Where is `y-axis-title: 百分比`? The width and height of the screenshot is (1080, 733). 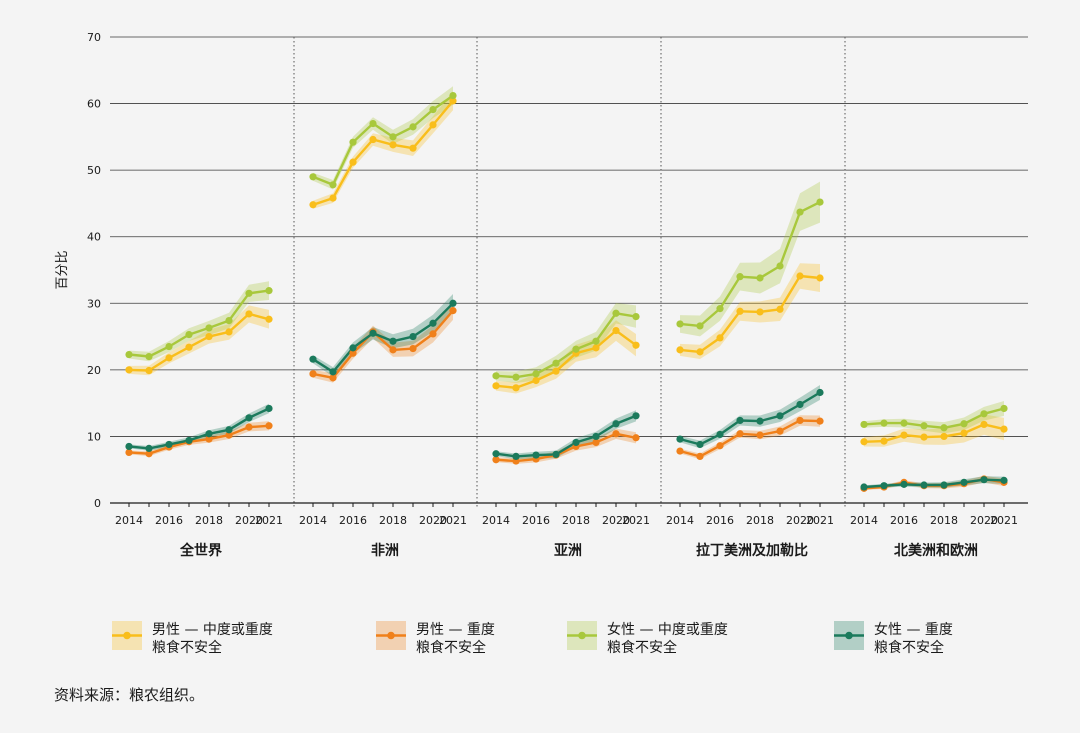
y-axis-title: 百分比 is located at coordinates (62, 269).